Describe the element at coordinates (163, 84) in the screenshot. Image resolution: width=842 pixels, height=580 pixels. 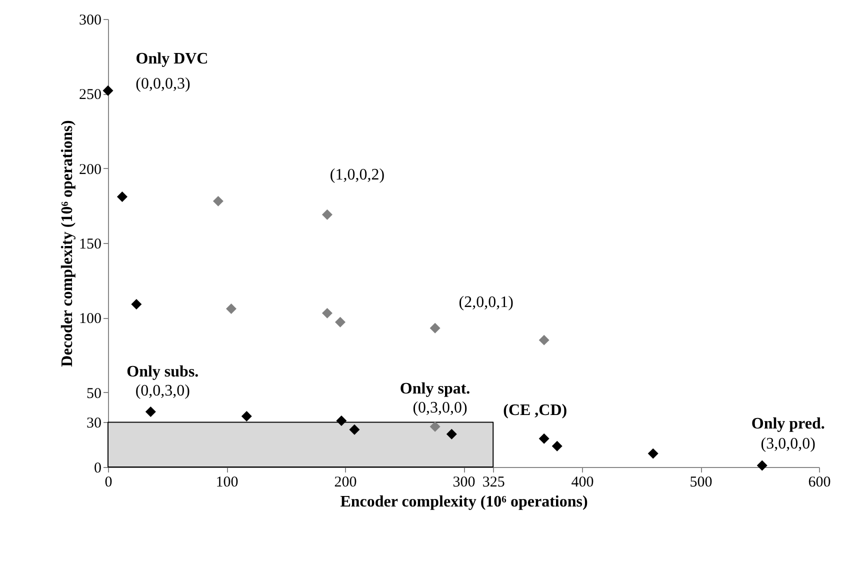
I see `annotation: (0,0,0,3)` at that location.